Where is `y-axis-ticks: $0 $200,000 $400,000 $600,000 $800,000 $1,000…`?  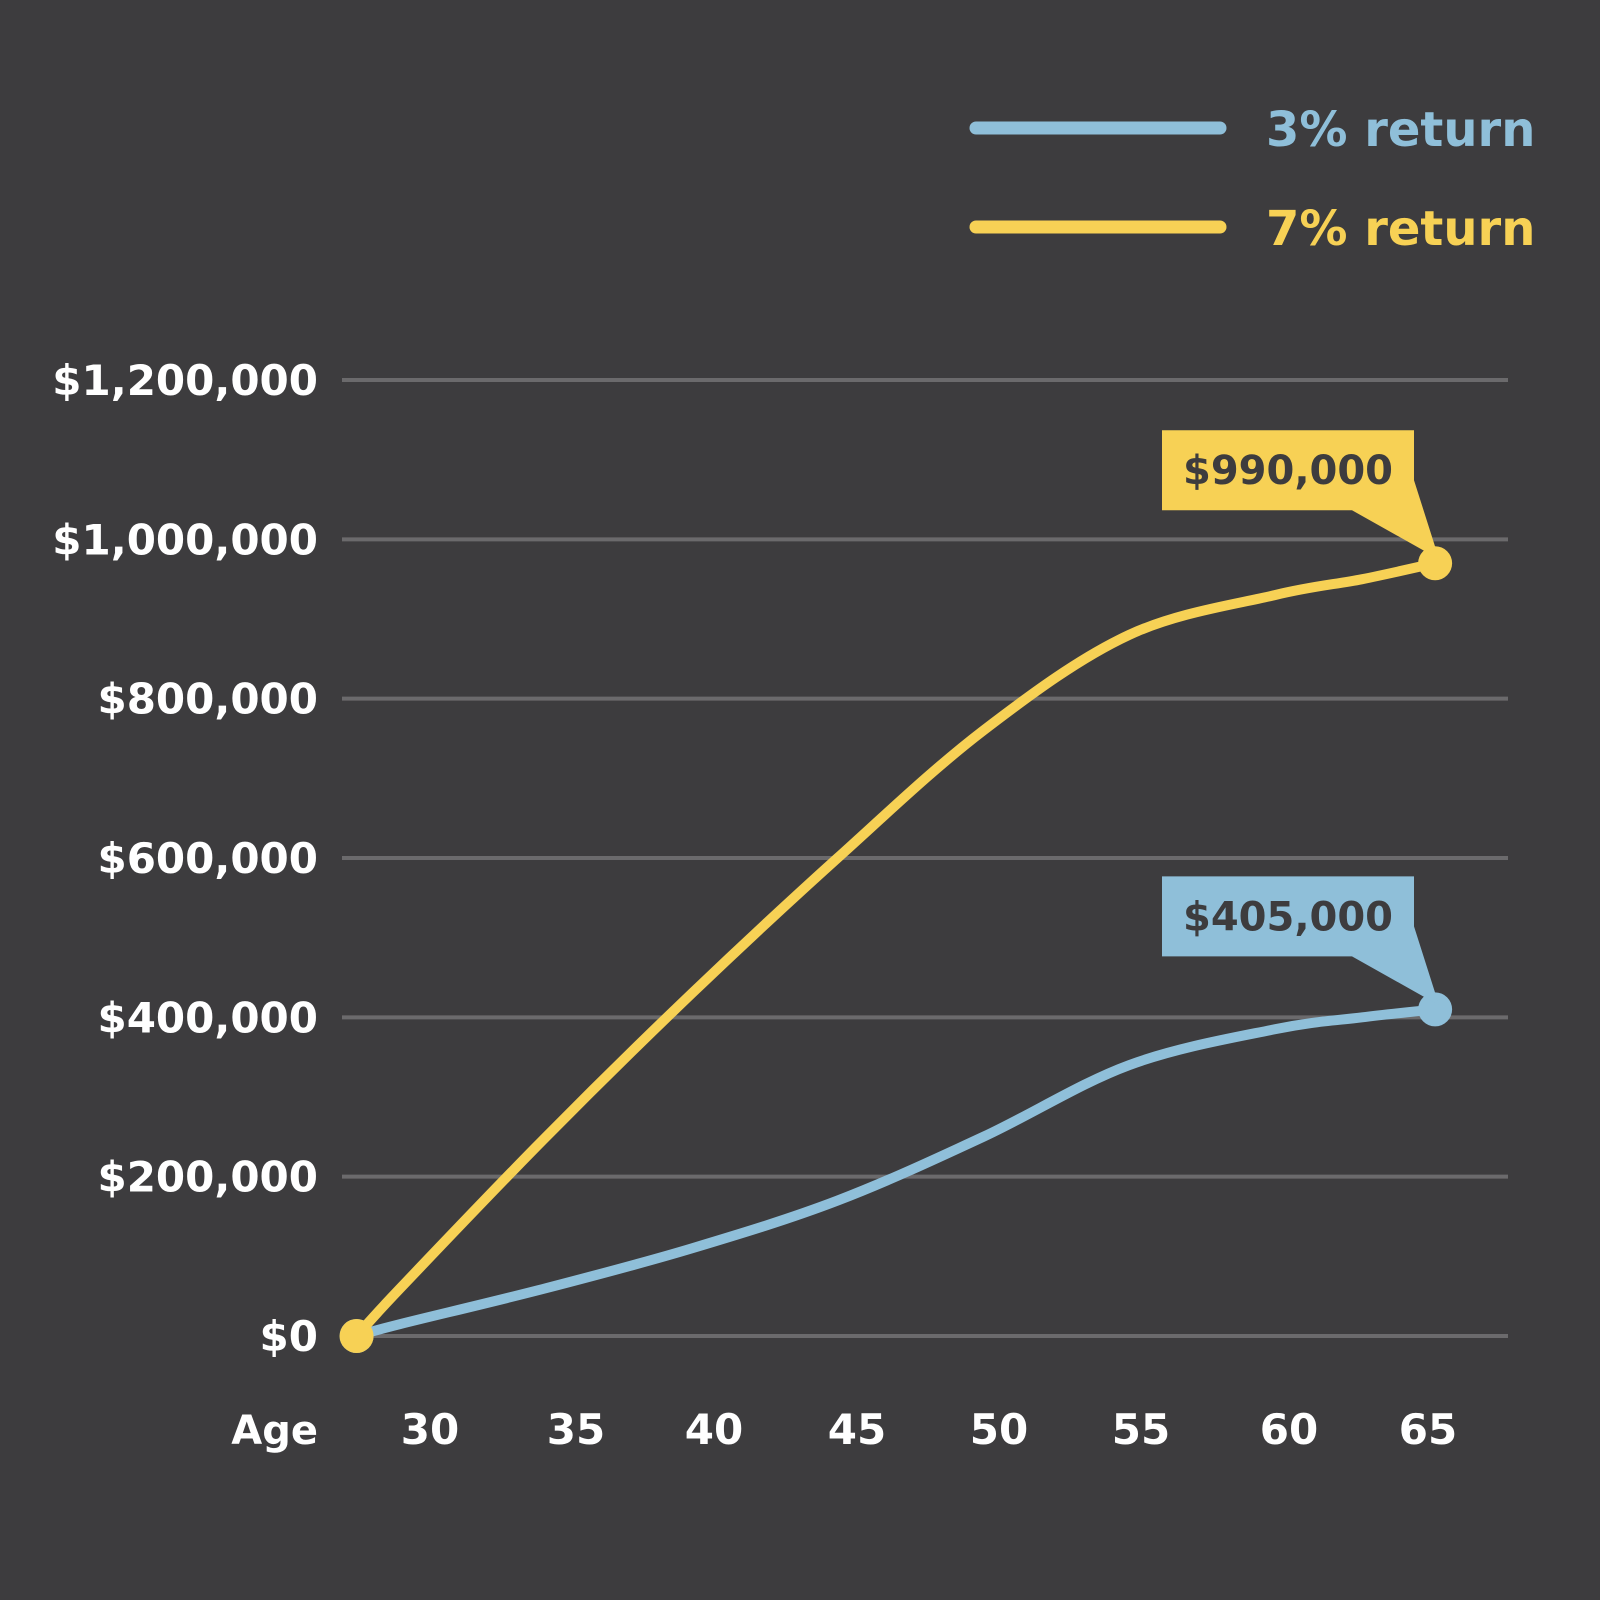 y-axis-ticks: $0 $200,000 $400,000 $600,000 $800,000 $1,000… is located at coordinates (185, 858).